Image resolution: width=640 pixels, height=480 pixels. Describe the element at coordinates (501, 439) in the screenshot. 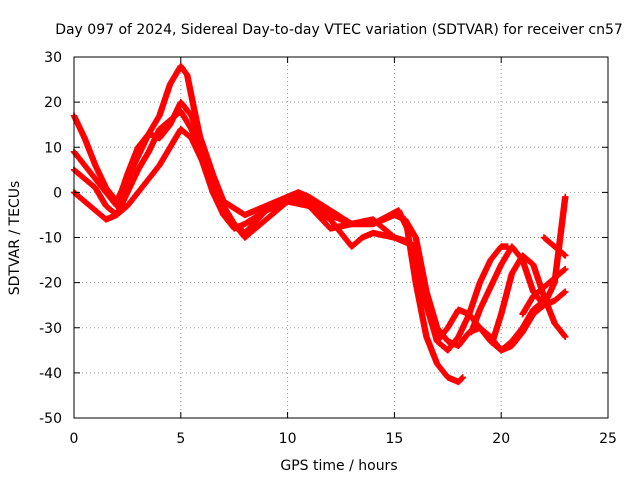

I see `x-tick-label: 20` at that location.